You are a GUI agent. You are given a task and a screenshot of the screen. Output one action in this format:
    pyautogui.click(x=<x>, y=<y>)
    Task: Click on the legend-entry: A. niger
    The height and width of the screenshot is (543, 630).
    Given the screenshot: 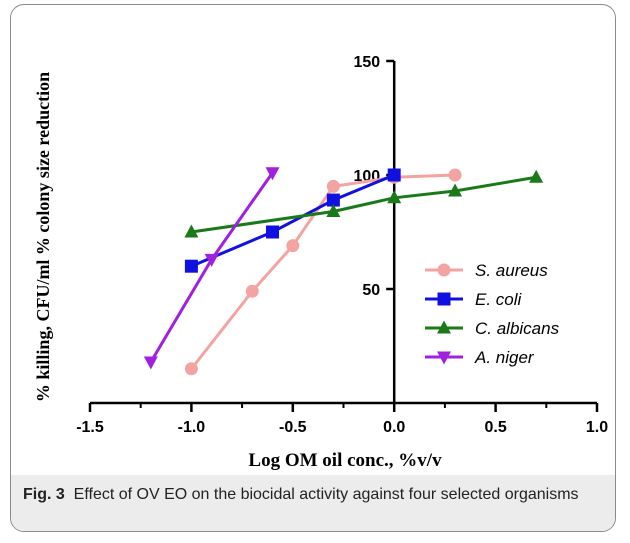 What is the action you would take?
    pyautogui.click(x=480, y=357)
    